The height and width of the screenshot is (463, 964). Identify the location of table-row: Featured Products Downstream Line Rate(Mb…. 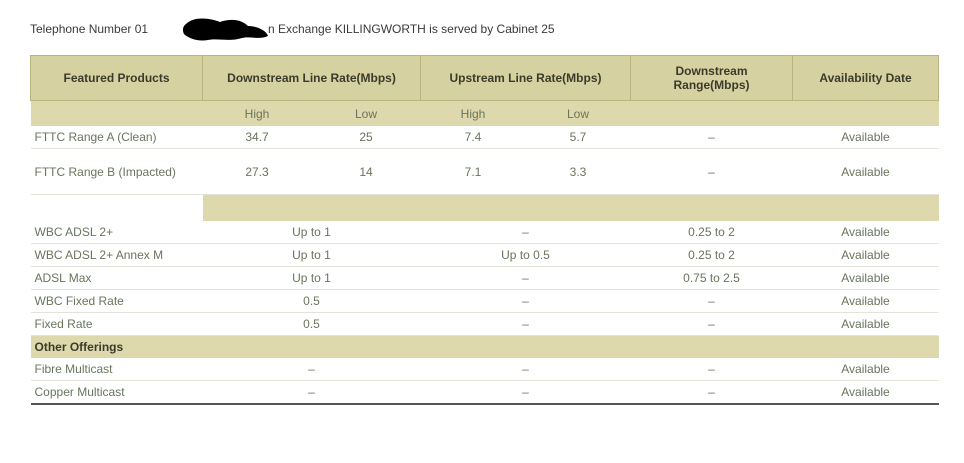
(484, 78).